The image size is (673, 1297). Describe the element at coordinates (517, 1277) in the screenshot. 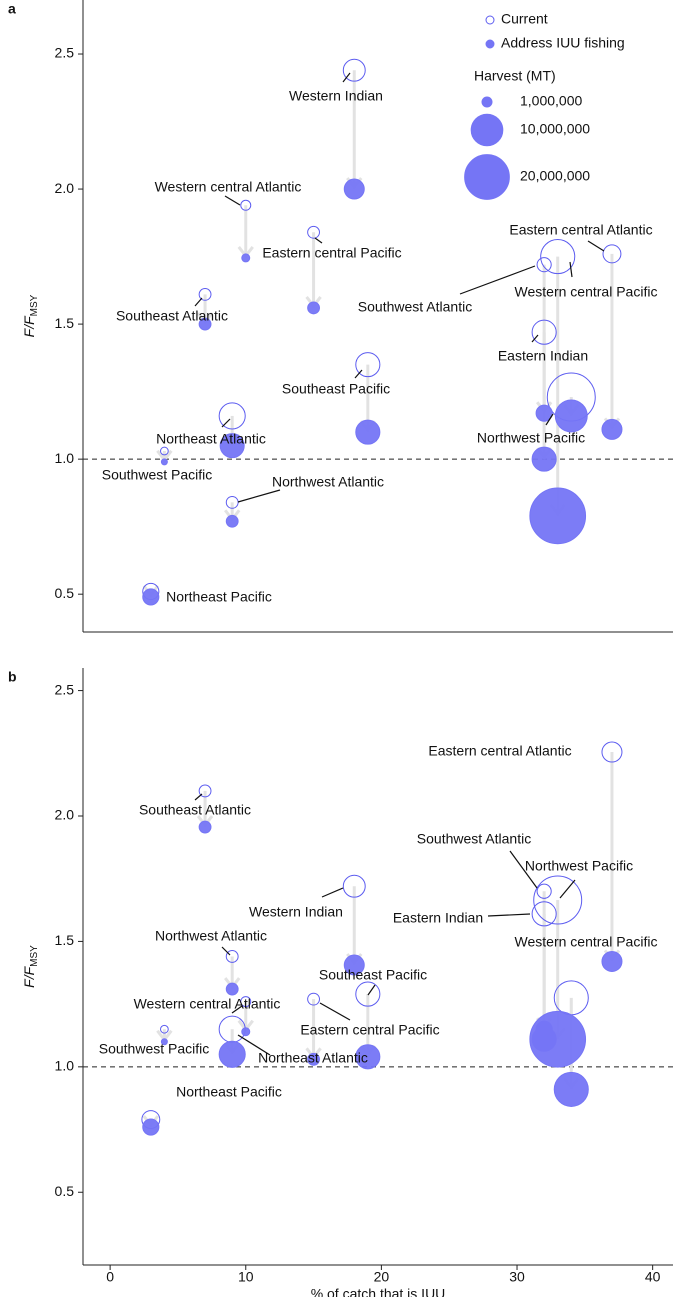

I see `x-tick-label: 30` at that location.